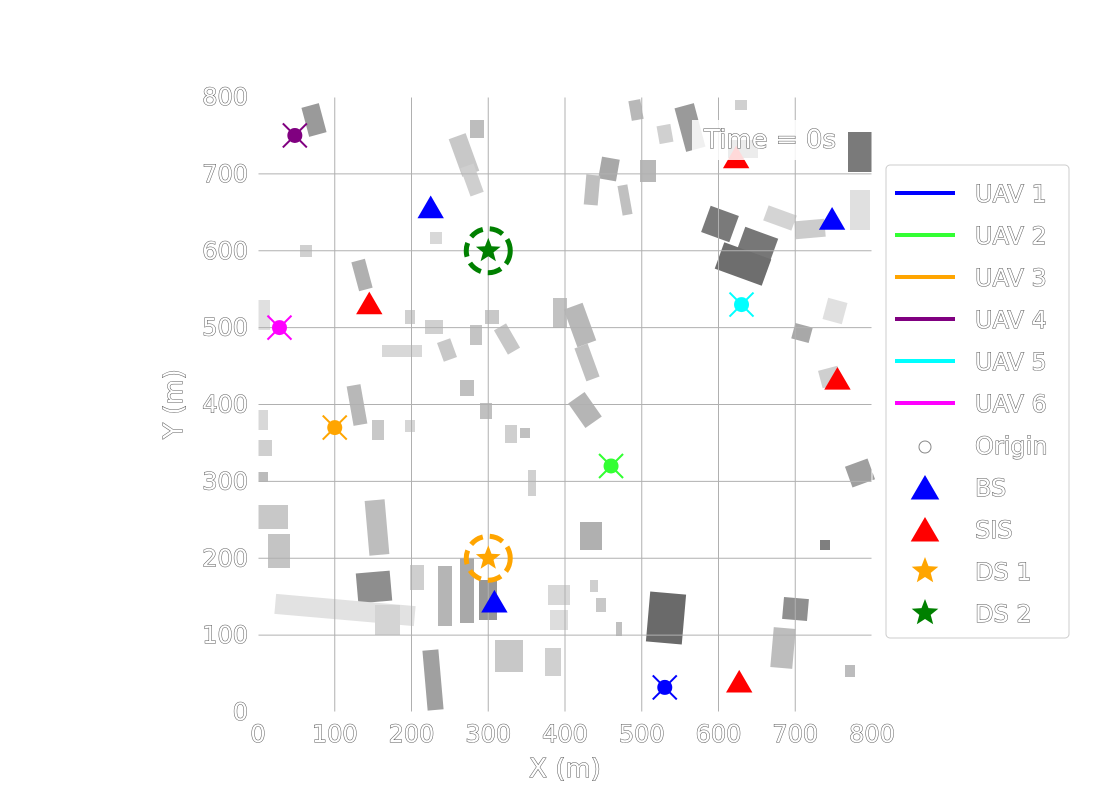 This screenshot has width=1100, height=800. I want to click on time-annotation: Time = 0s, so click(770, 140).